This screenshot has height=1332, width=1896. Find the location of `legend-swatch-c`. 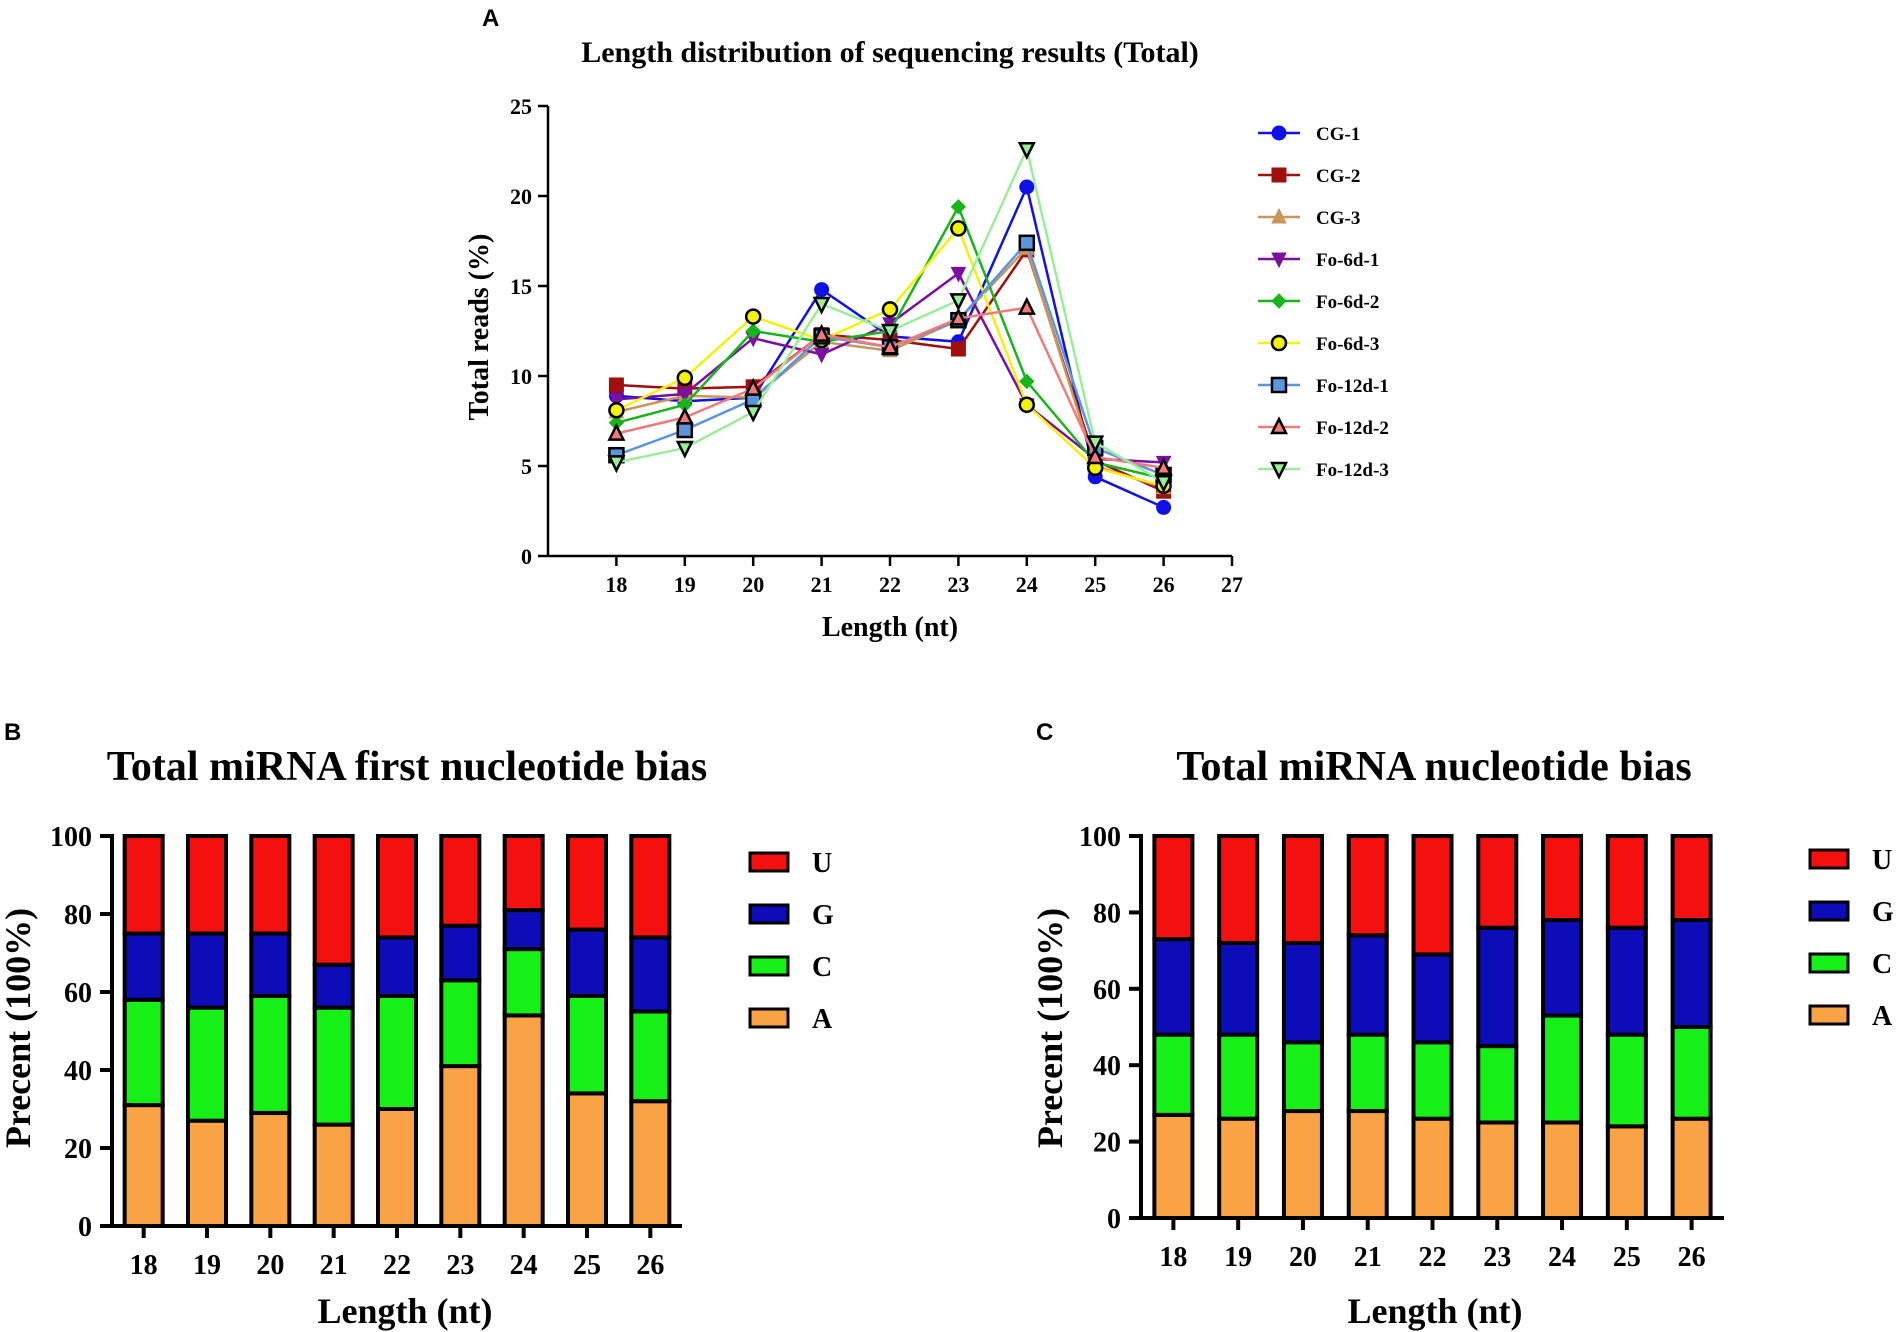

legend-swatch-c is located at coordinates (1829, 963).